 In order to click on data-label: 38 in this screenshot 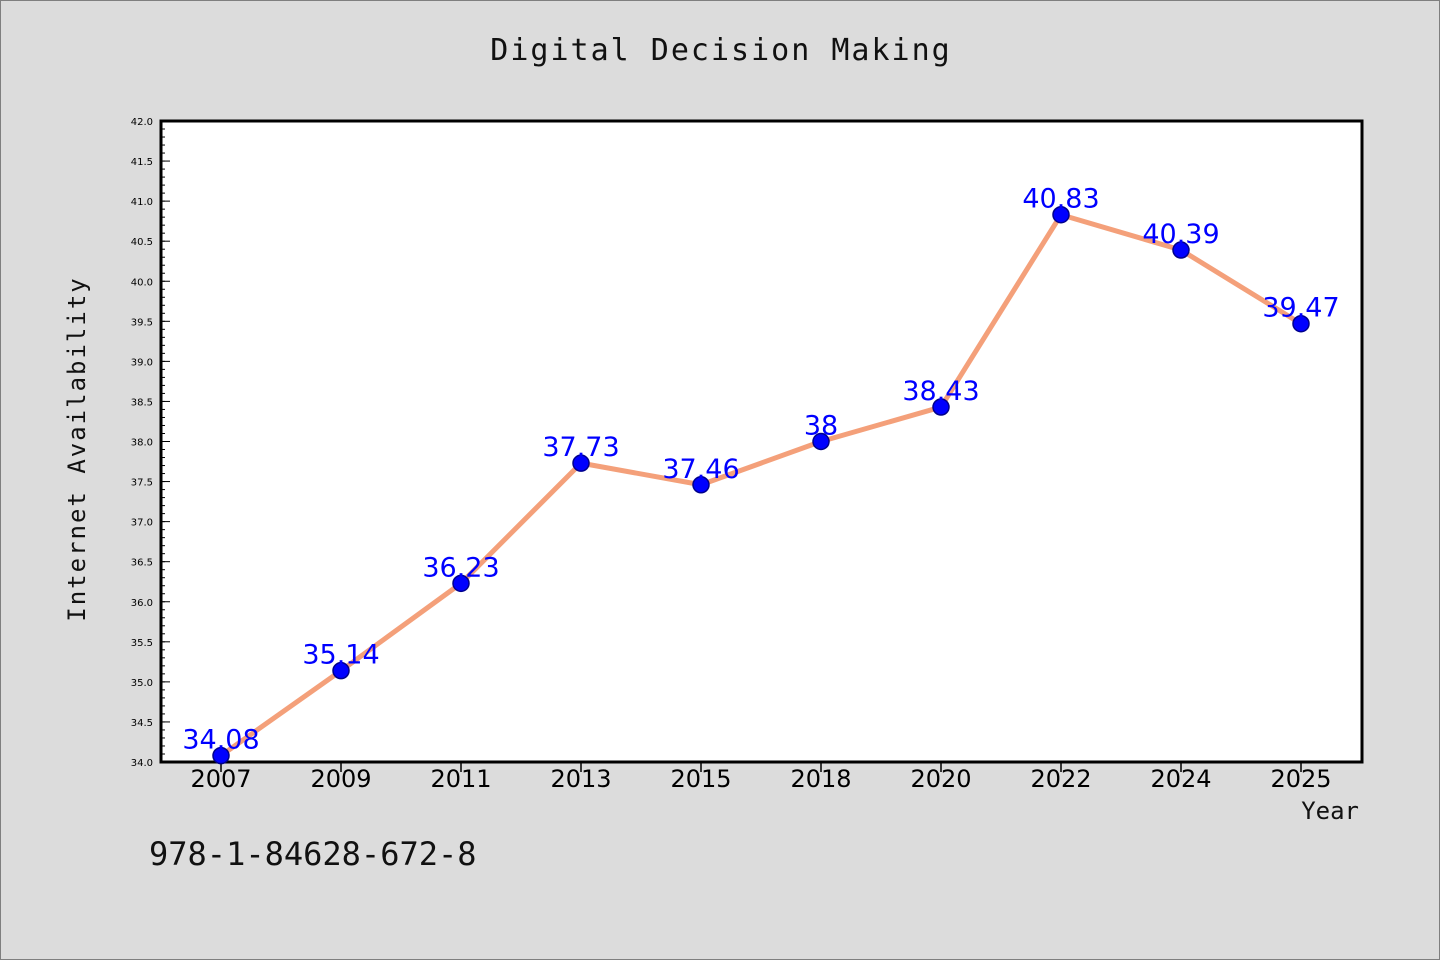, I will do `click(821, 426)`.